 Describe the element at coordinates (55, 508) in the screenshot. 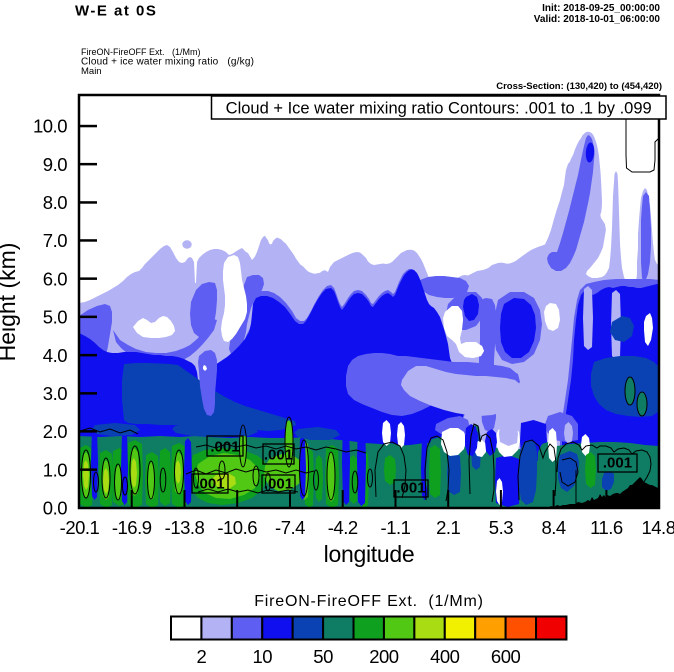

I see `svg-text: 0.0` at that location.